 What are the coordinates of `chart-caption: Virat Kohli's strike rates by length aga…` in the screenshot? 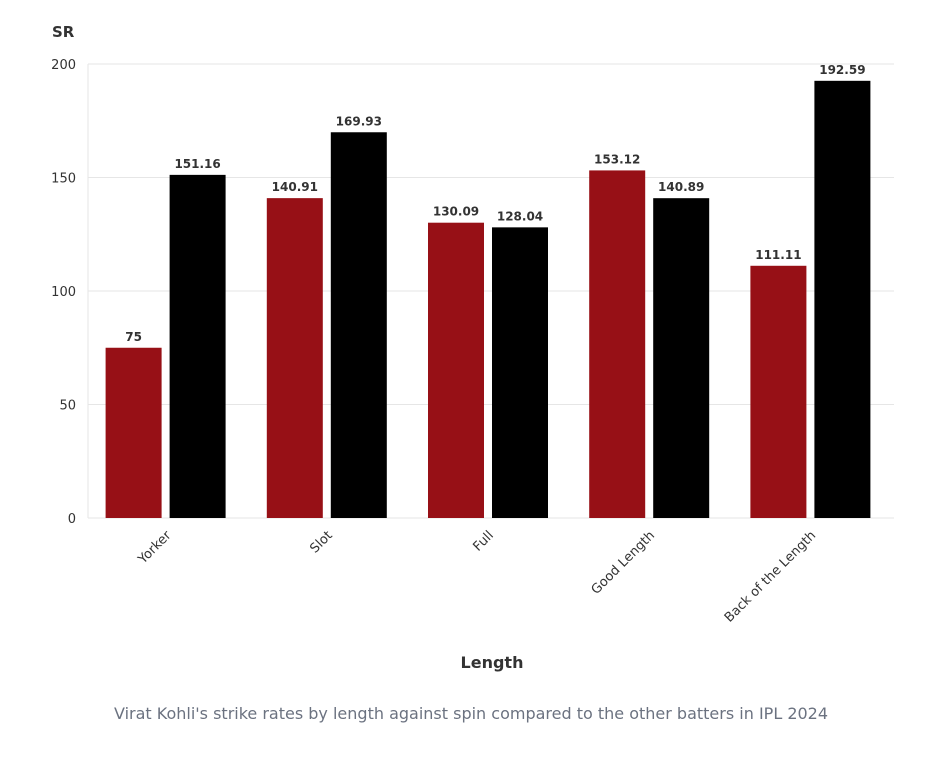 It's located at (471, 713).